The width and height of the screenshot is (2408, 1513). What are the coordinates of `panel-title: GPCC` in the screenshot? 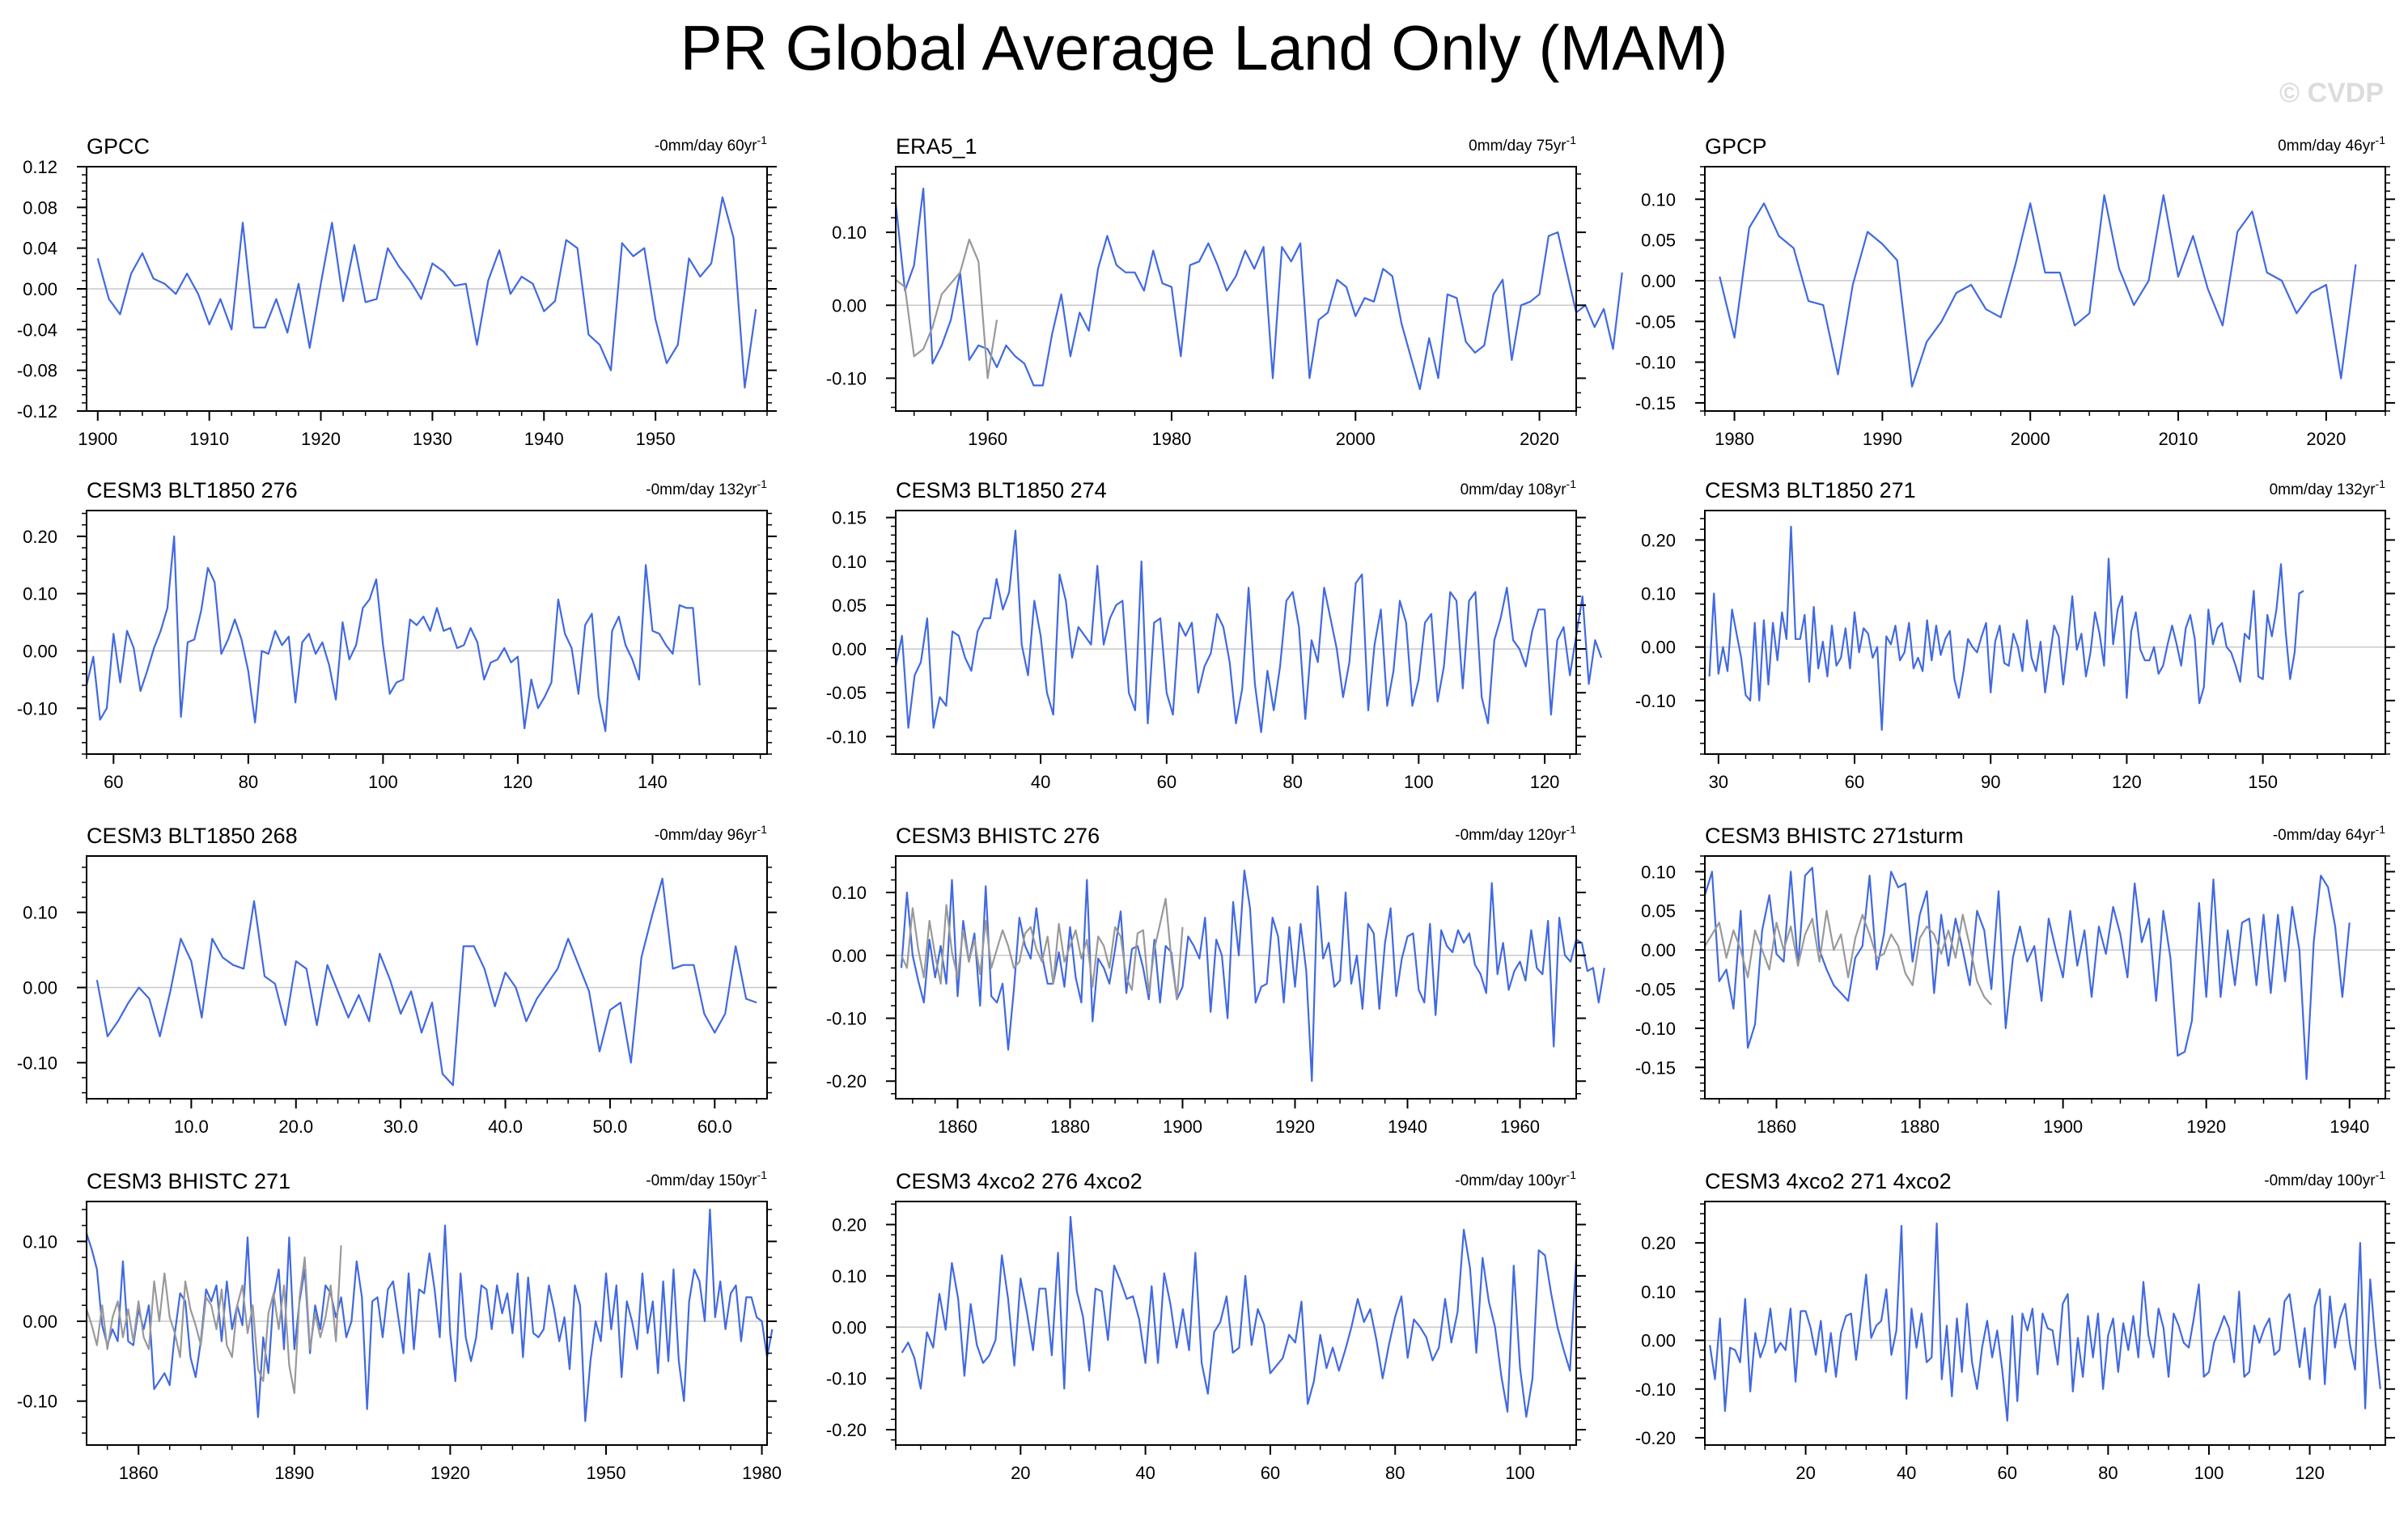 It's located at (118, 146).